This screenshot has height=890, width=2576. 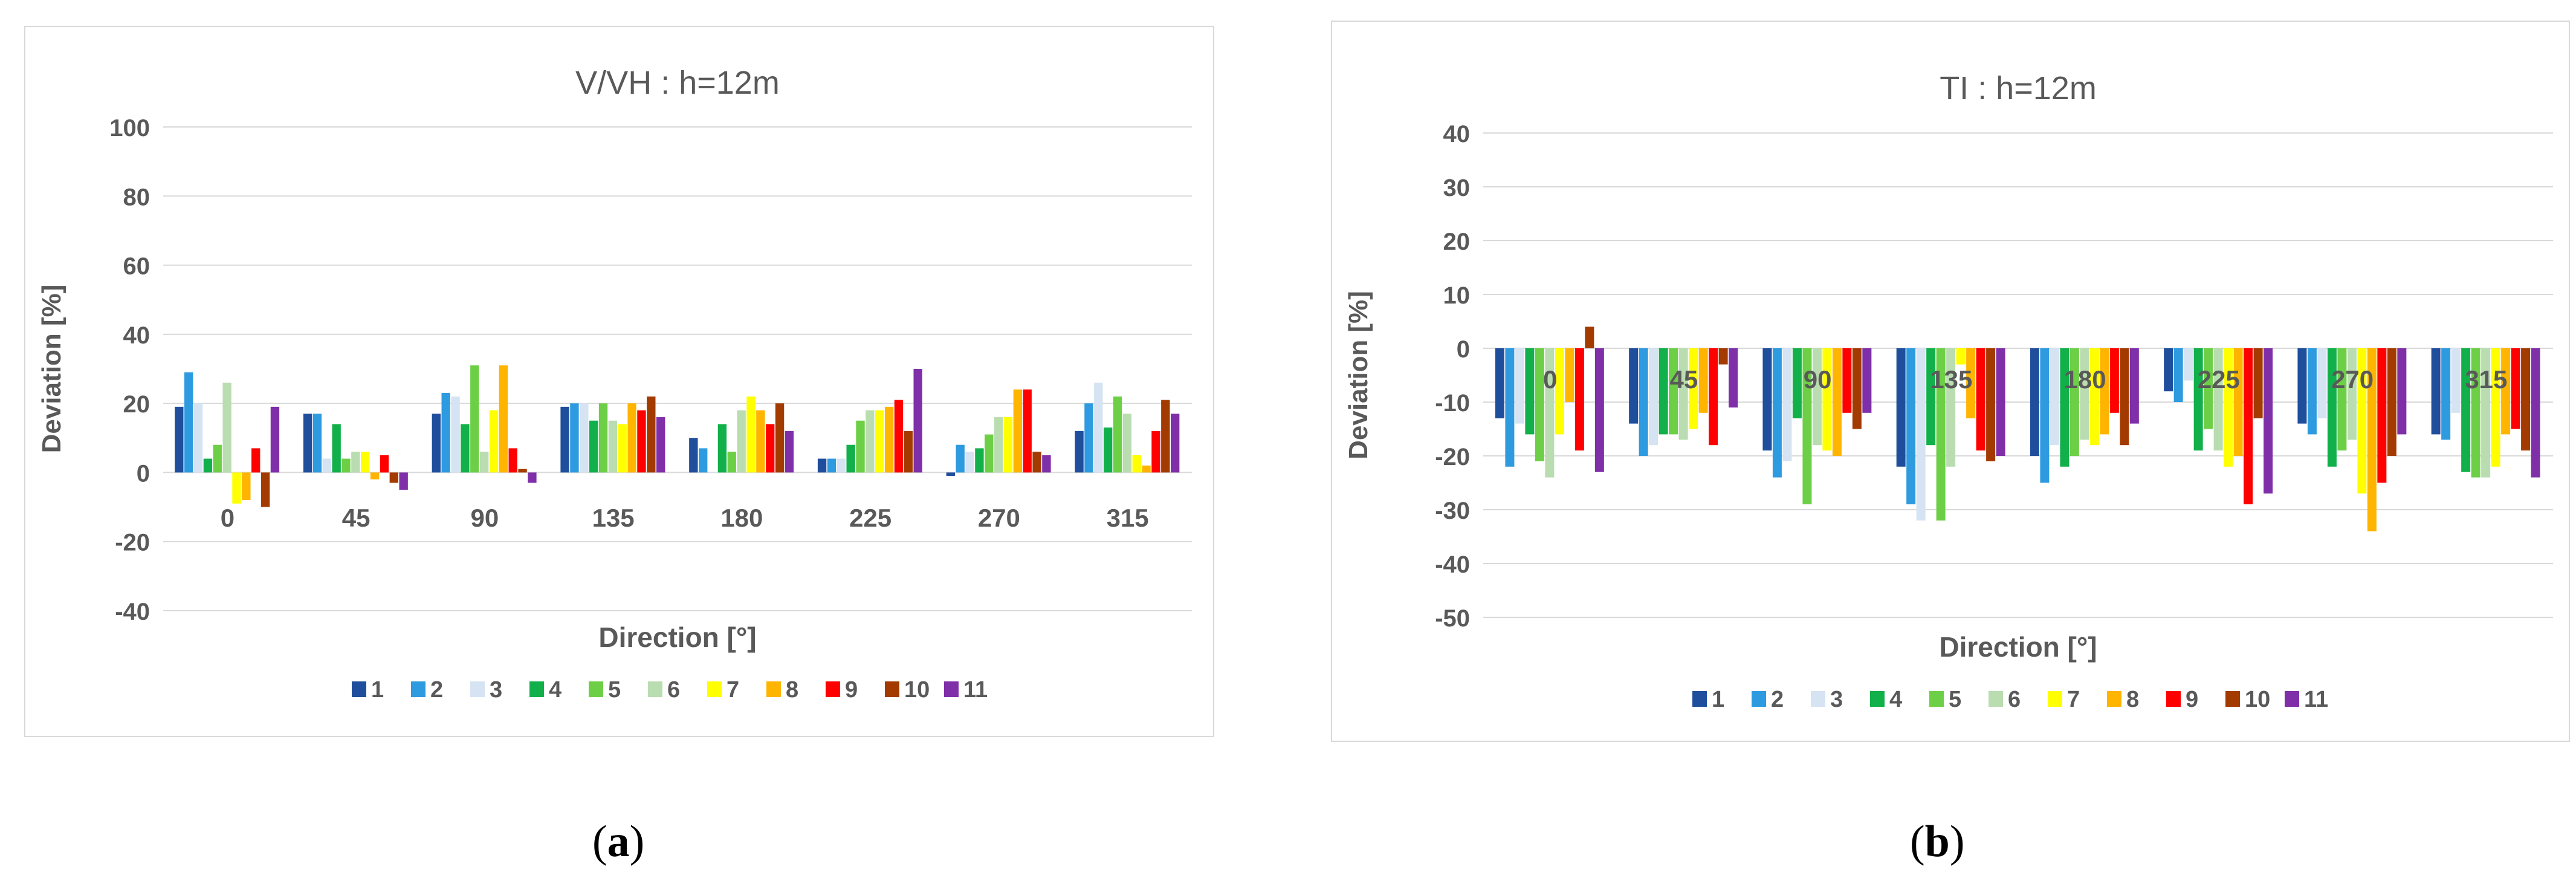 I want to click on x-category-label: 0, so click(x=1550, y=380).